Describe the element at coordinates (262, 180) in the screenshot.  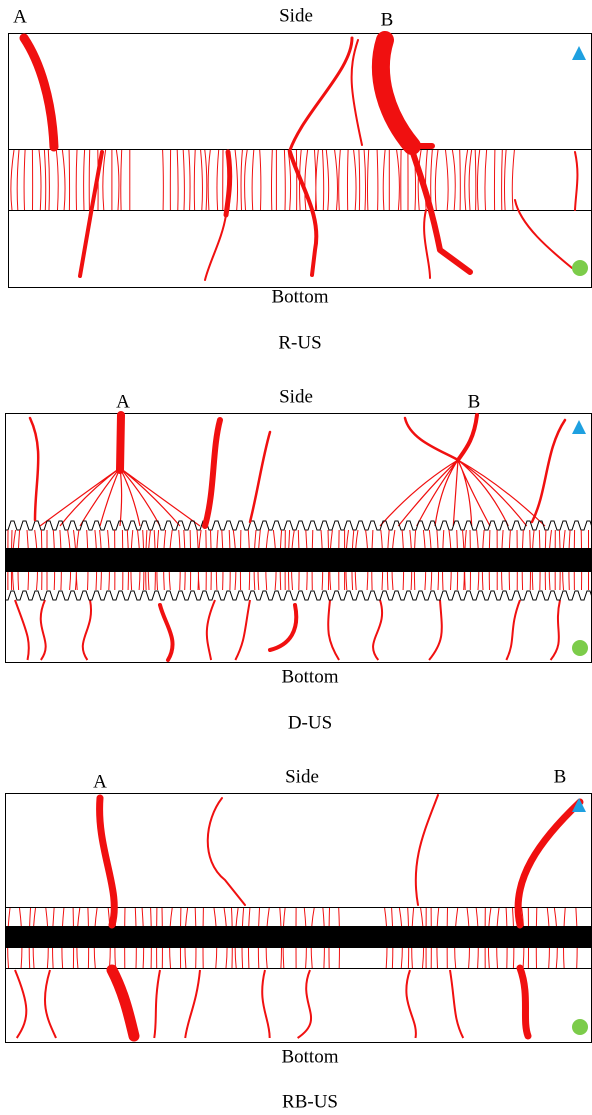
I see `thin-cracks` at that location.